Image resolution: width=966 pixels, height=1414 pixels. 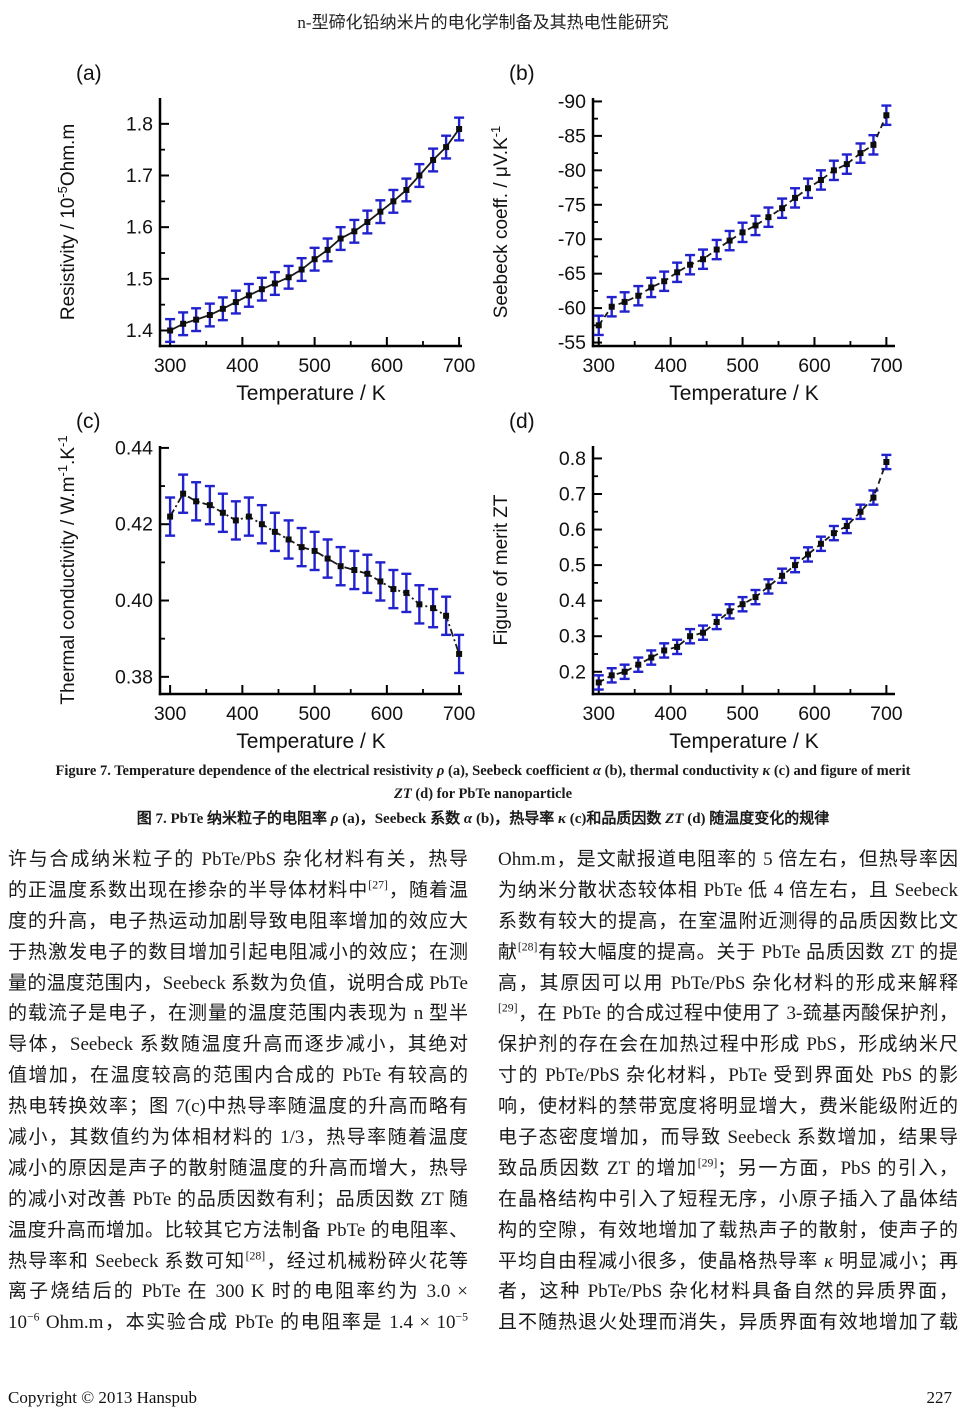 What do you see at coordinates (501, 569) in the screenshot?
I see `y-axis-title: Figure of merit ZT` at bounding box center [501, 569].